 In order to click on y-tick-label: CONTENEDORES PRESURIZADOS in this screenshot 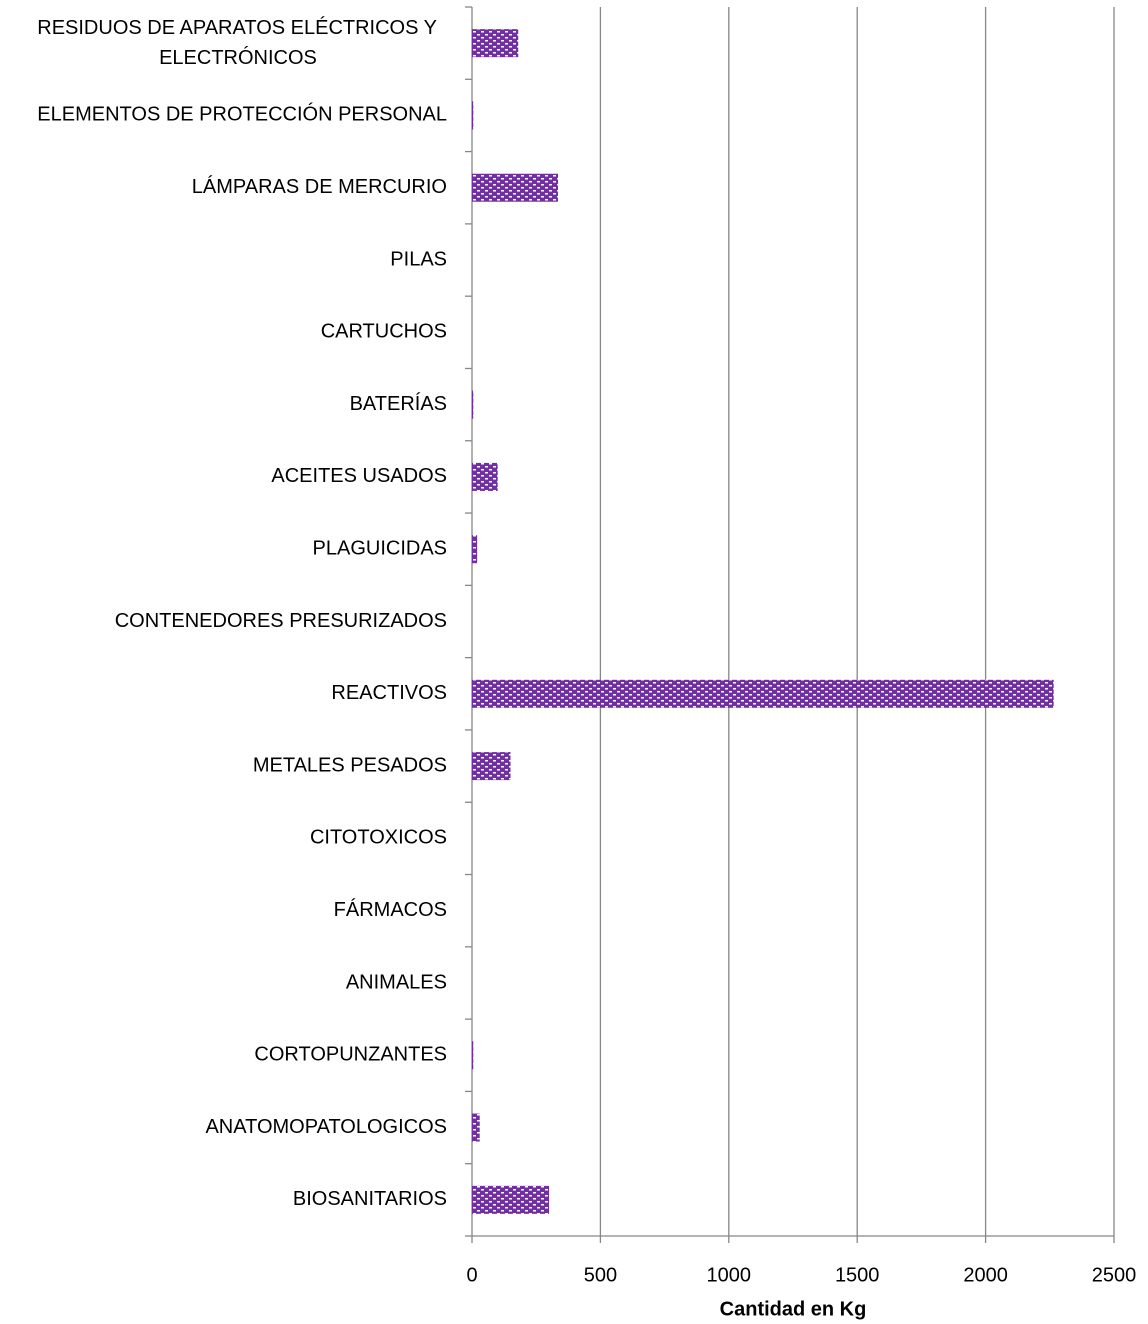, I will do `click(281, 621)`.